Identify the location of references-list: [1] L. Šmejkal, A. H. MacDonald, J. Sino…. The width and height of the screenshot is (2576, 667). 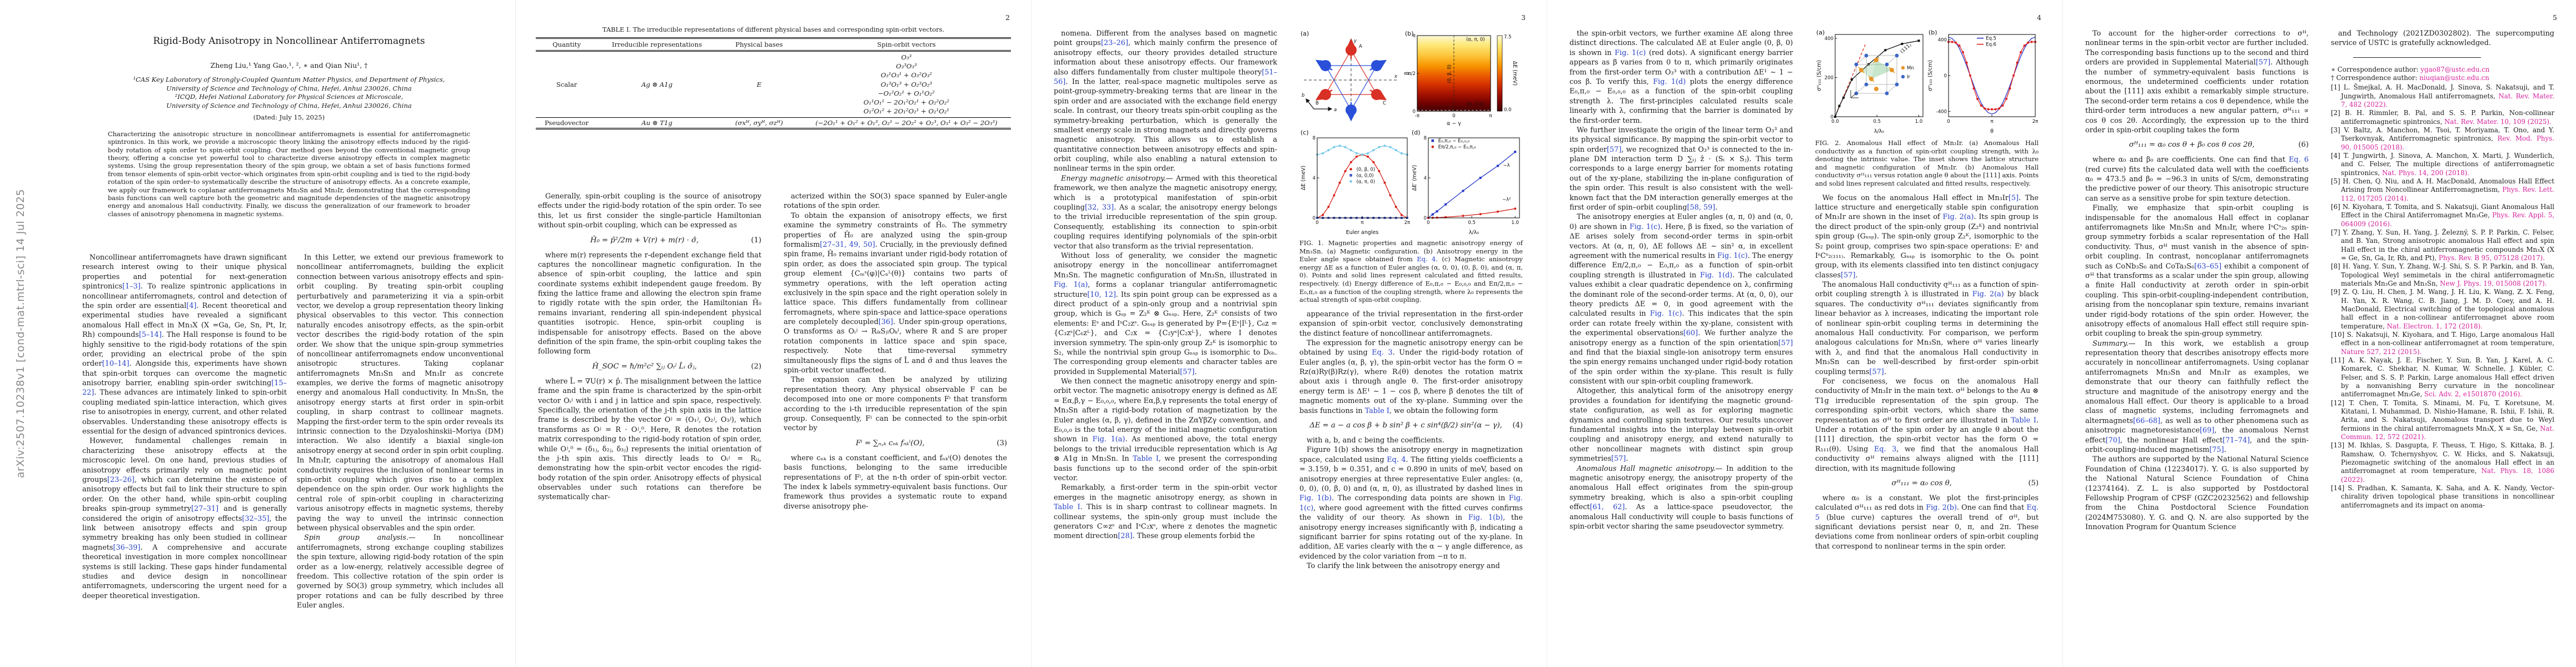
(2442, 296).